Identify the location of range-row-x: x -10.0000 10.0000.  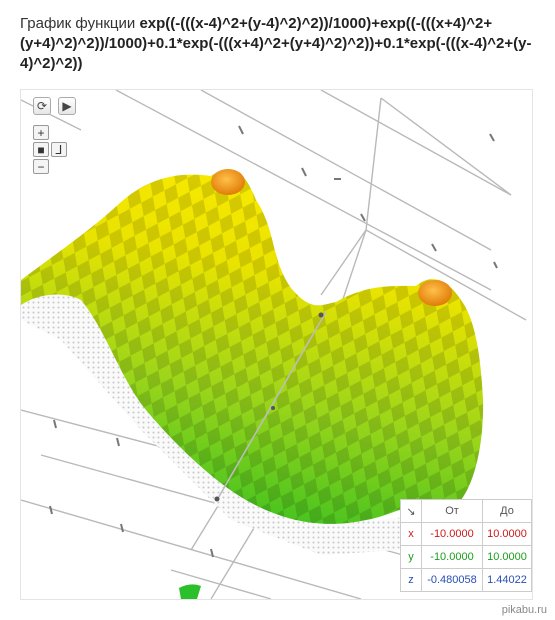
(466, 534).